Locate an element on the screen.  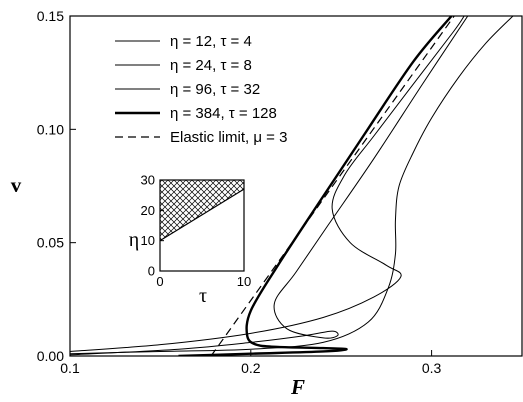
y-tick-label: 0.10 is located at coordinates (50, 129).